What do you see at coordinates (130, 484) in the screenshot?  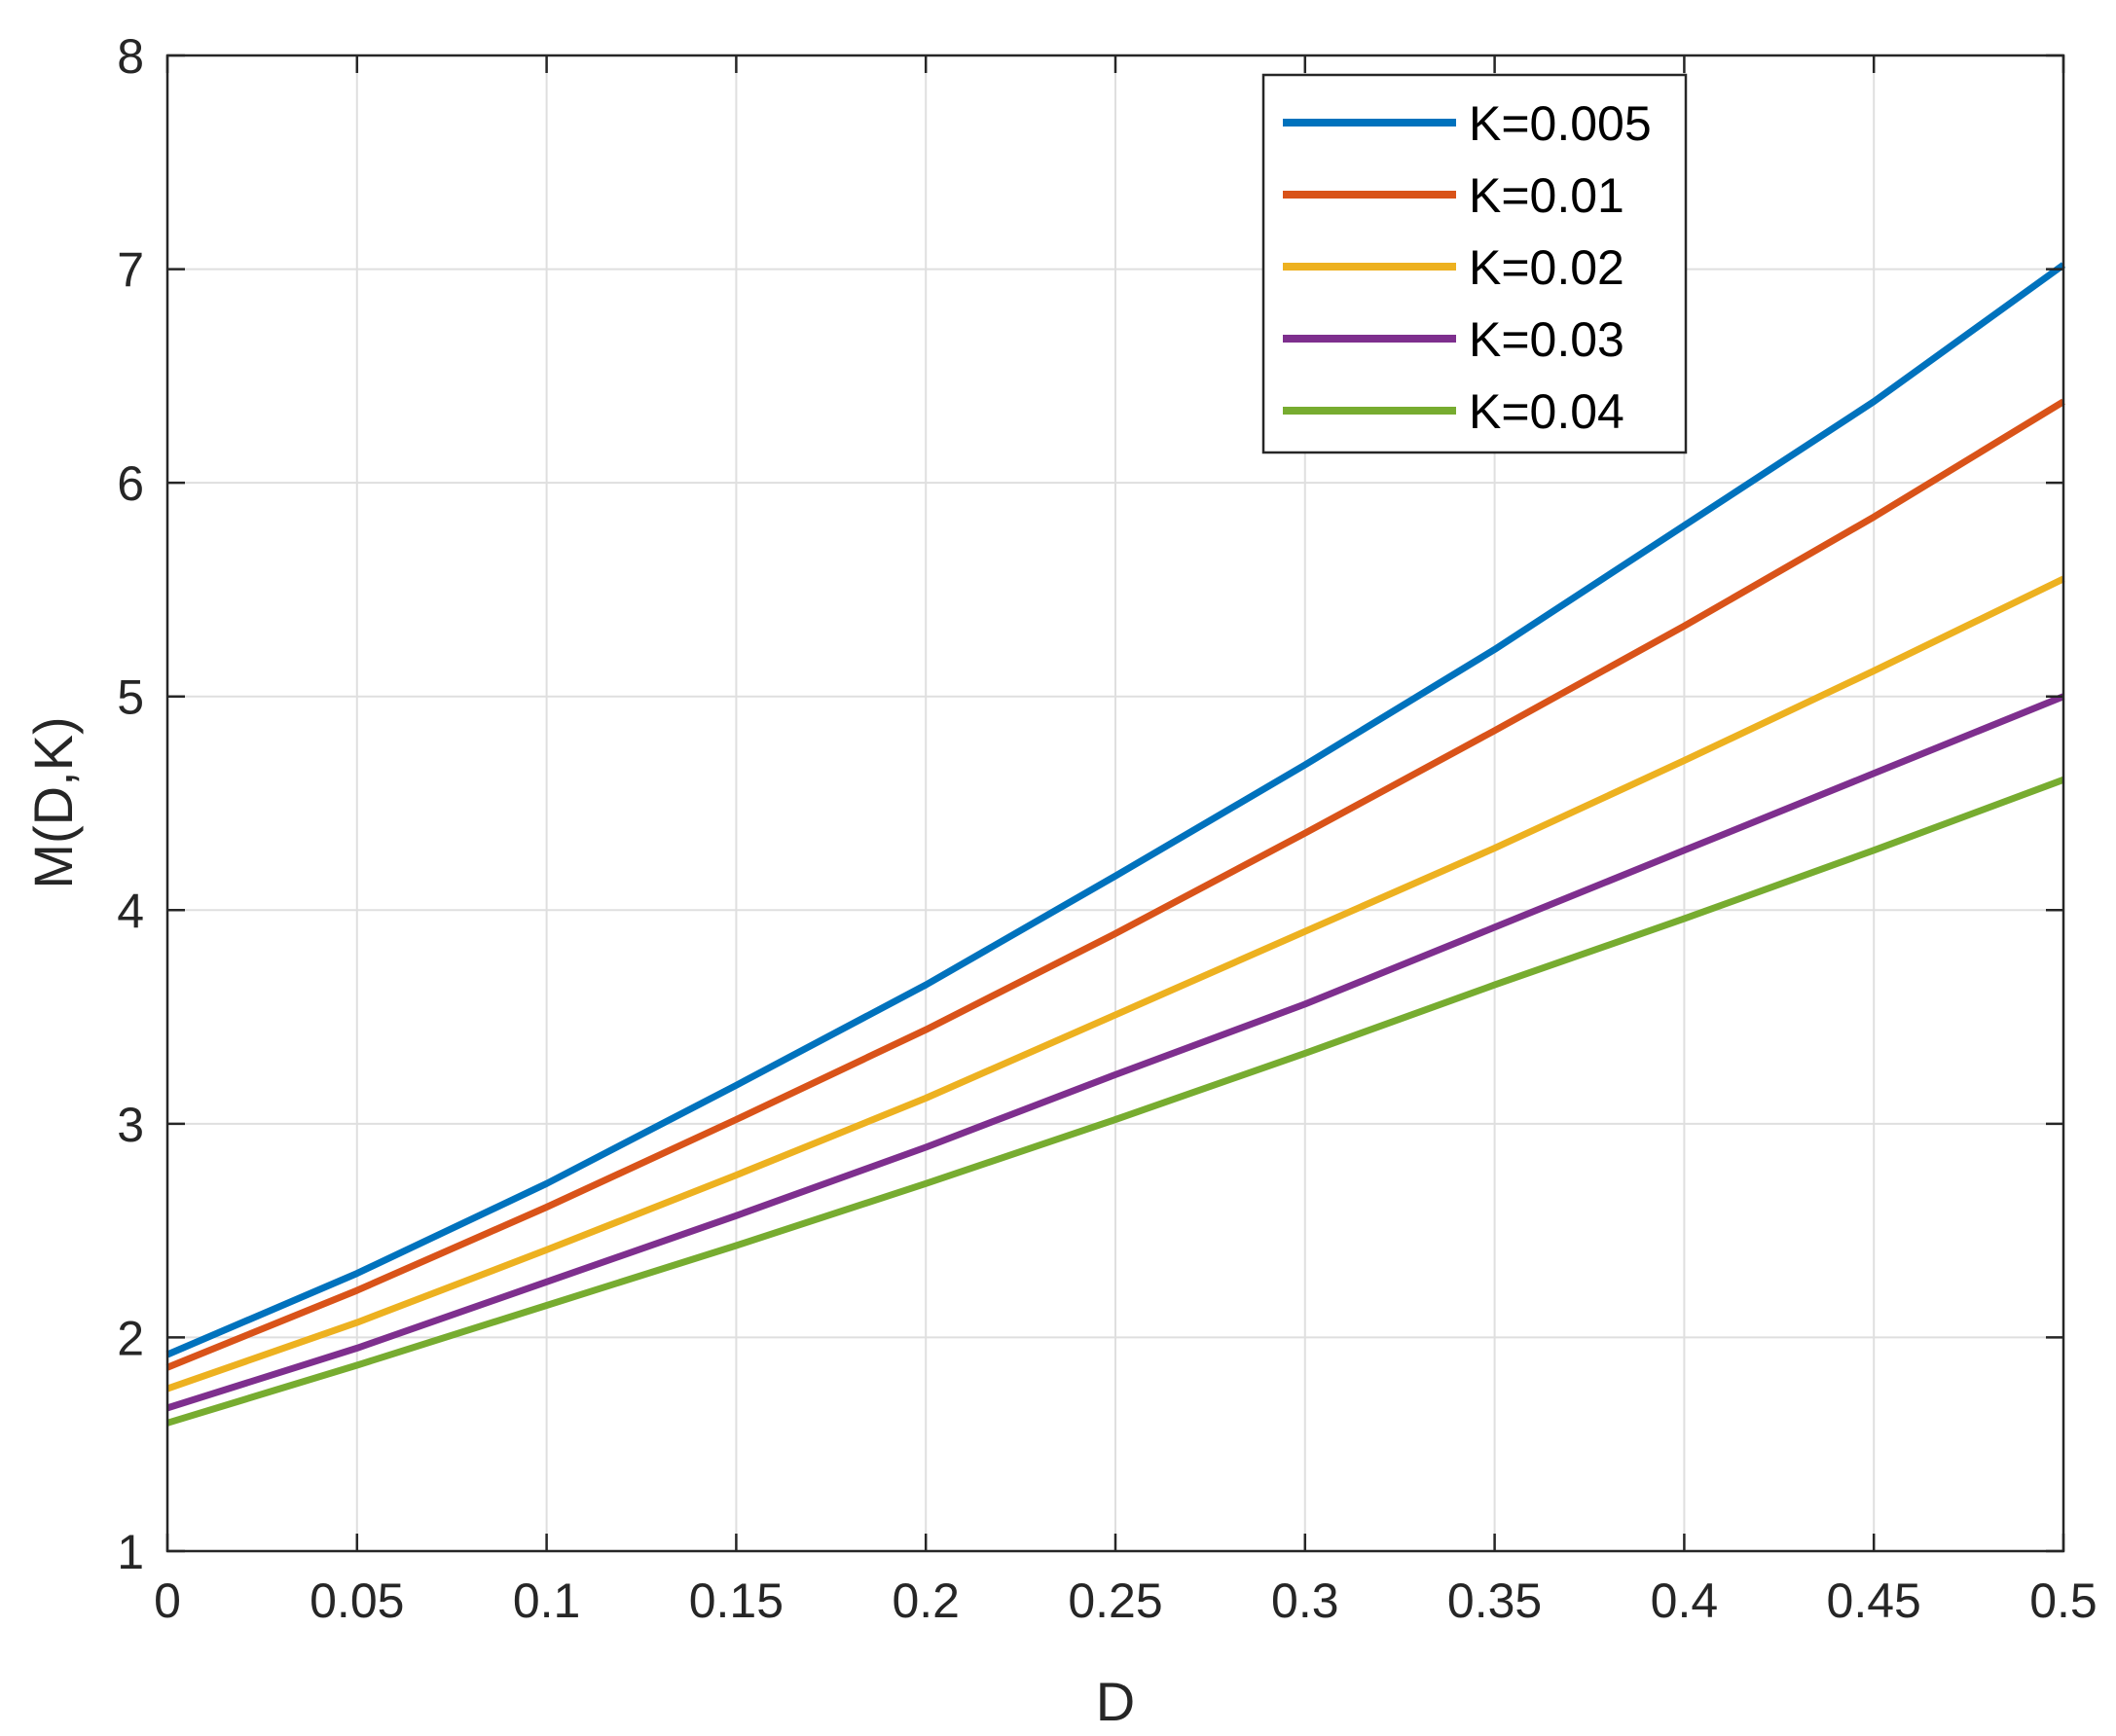 I see `y-tick-label: 6` at bounding box center [130, 484].